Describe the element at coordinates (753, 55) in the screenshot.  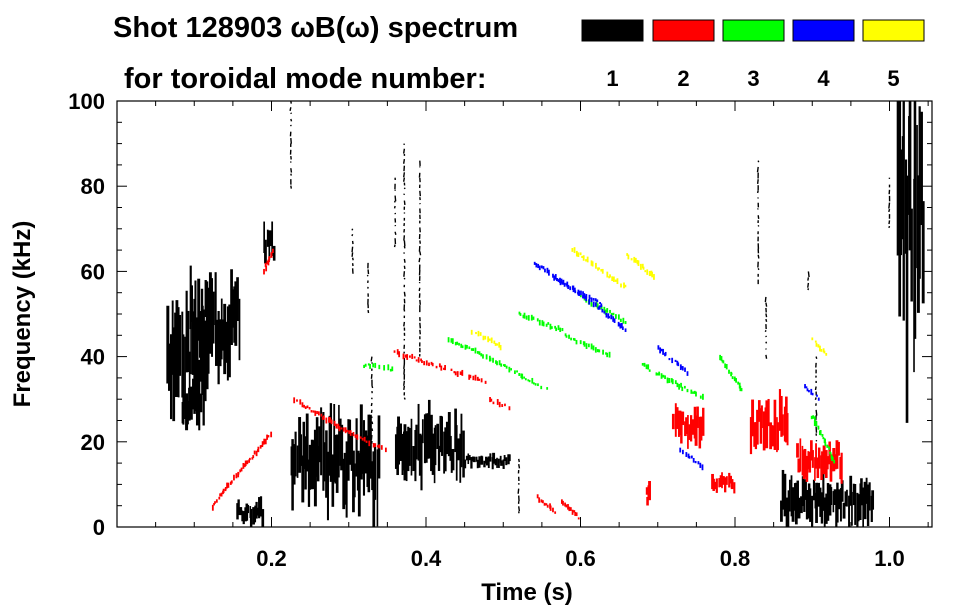
I see `legend: 1 2 3 4 5` at that location.